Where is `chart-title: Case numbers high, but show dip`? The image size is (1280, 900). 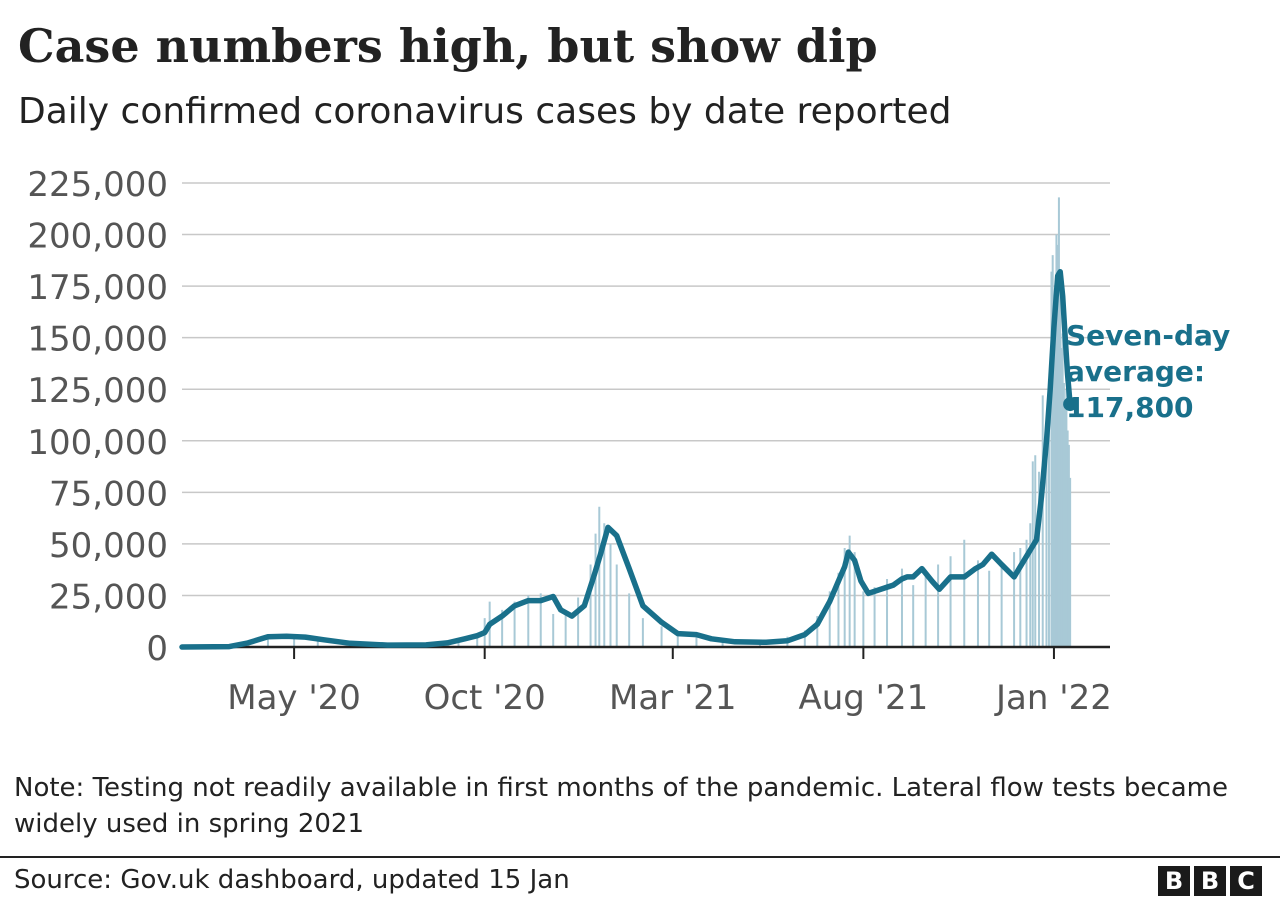
chart-title: Case numbers high, but show dip is located at coordinates (448, 46).